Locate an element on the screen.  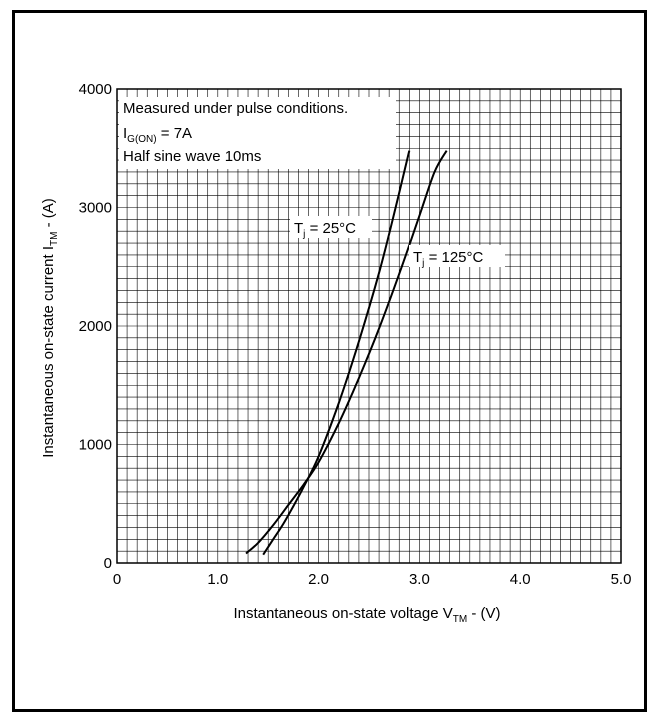
series-label-25-sub: j is located at coordinates (303, 234).